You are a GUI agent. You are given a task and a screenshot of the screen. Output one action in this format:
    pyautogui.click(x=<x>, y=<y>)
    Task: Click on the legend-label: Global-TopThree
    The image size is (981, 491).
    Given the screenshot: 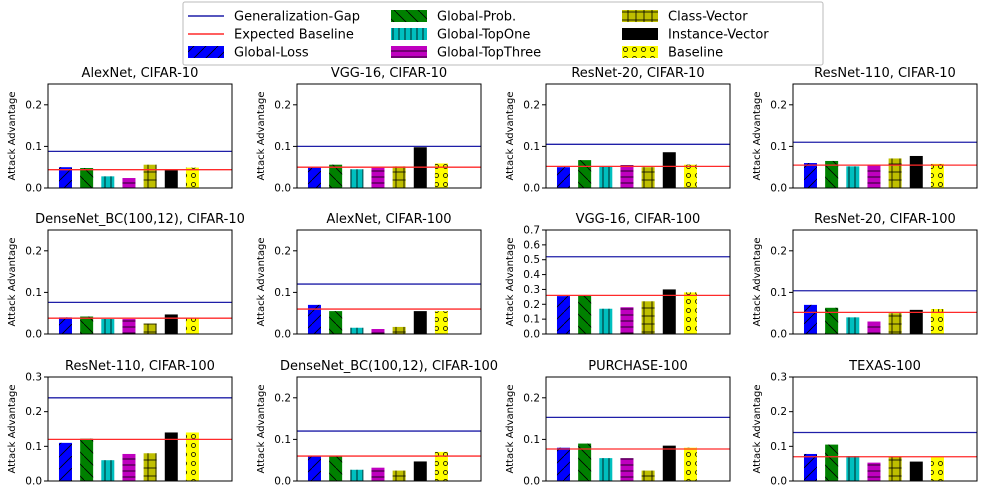 What is the action you would take?
    pyautogui.click(x=489, y=53)
    